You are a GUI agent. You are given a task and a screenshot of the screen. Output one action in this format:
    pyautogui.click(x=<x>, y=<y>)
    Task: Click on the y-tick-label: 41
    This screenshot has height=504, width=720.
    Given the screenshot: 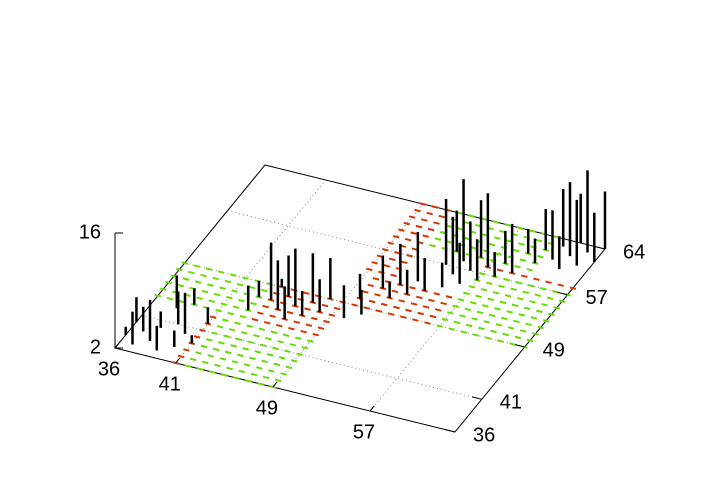 What is the action you would take?
    pyautogui.click(x=511, y=403)
    